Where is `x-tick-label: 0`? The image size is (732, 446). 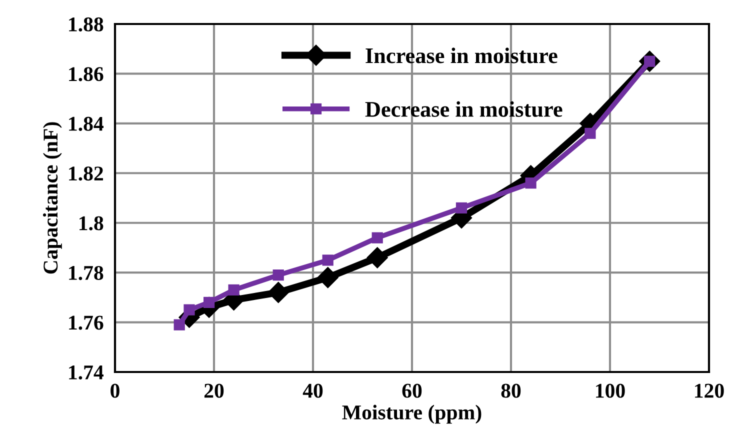
x-tick-label: 0 is located at coordinates (115, 391).